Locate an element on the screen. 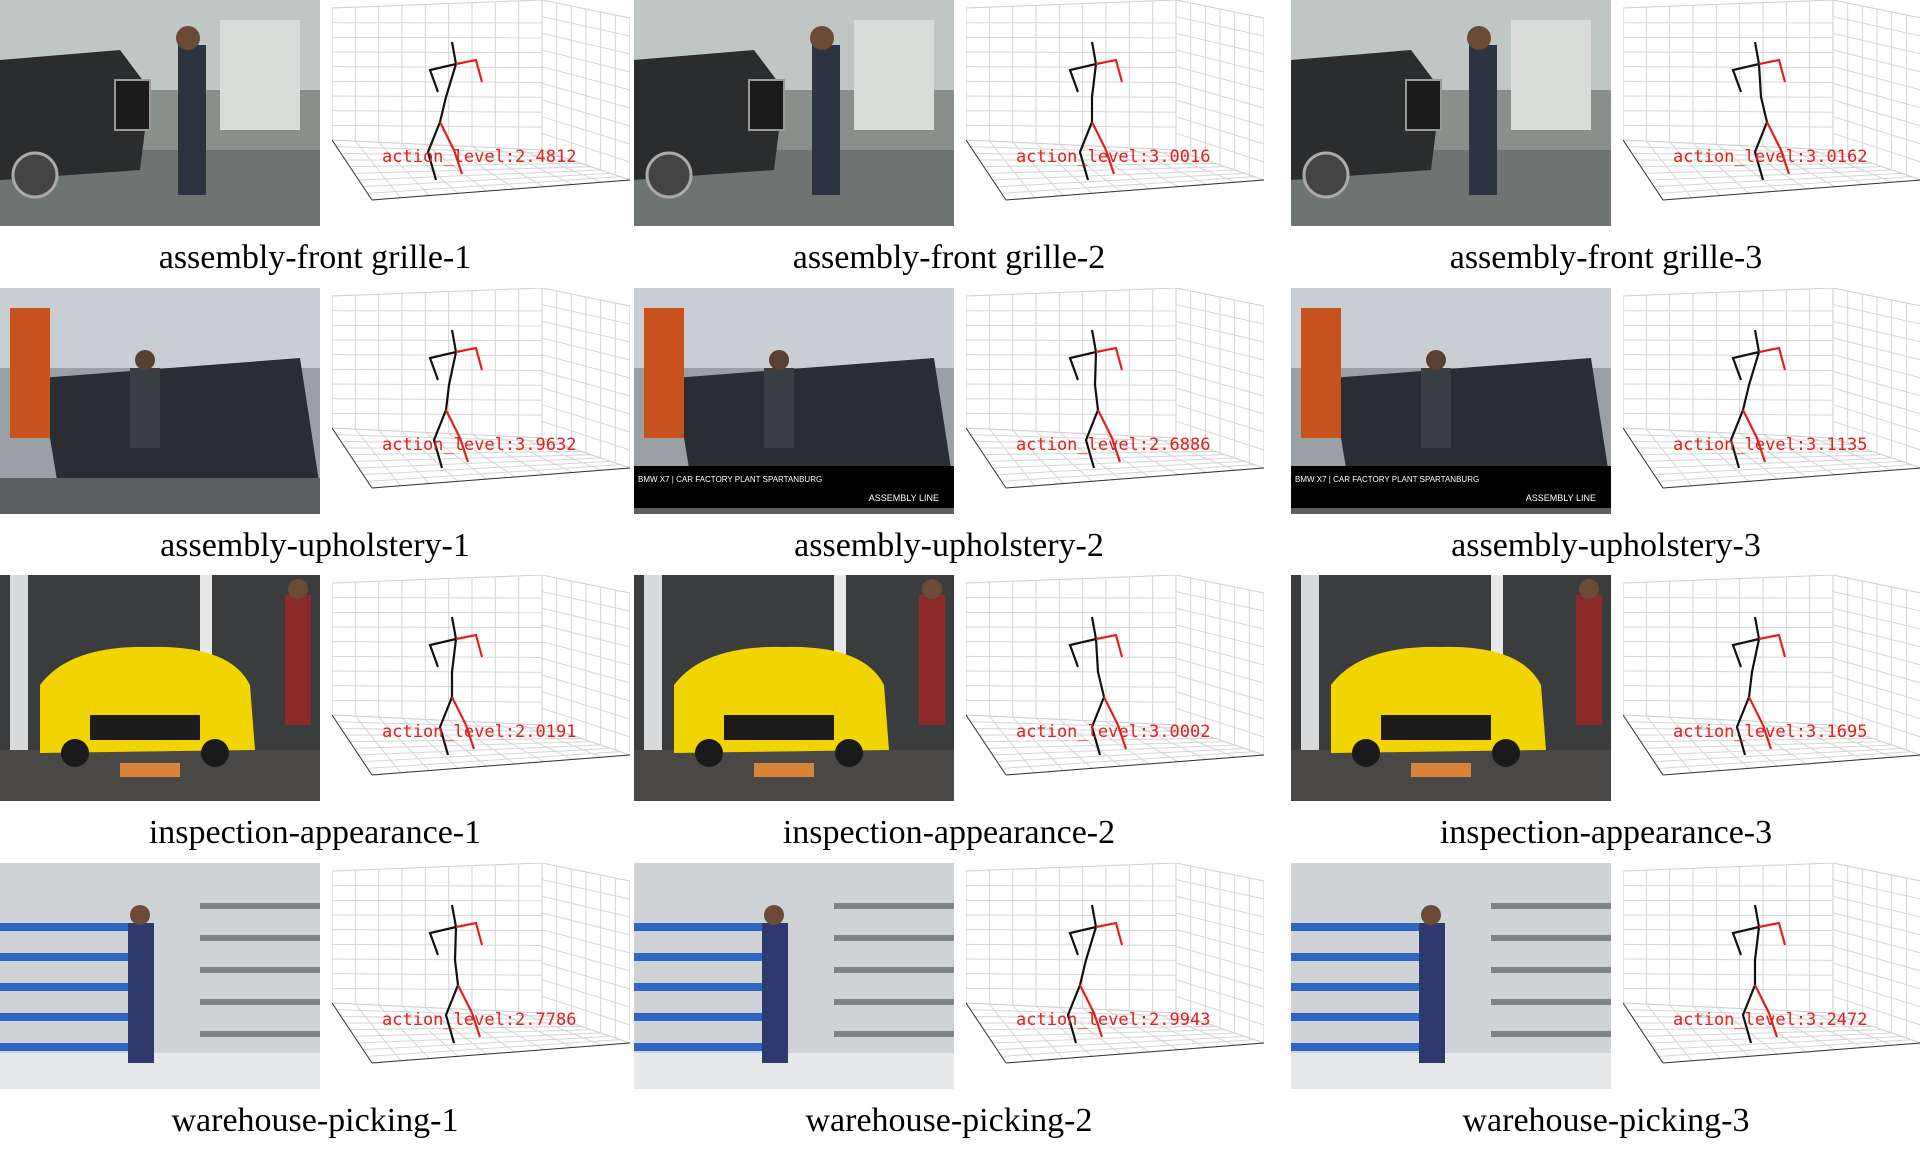 The height and width of the screenshot is (1165, 1920). panel-caption: inspection-appearance-1 is located at coordinates (315, 833).